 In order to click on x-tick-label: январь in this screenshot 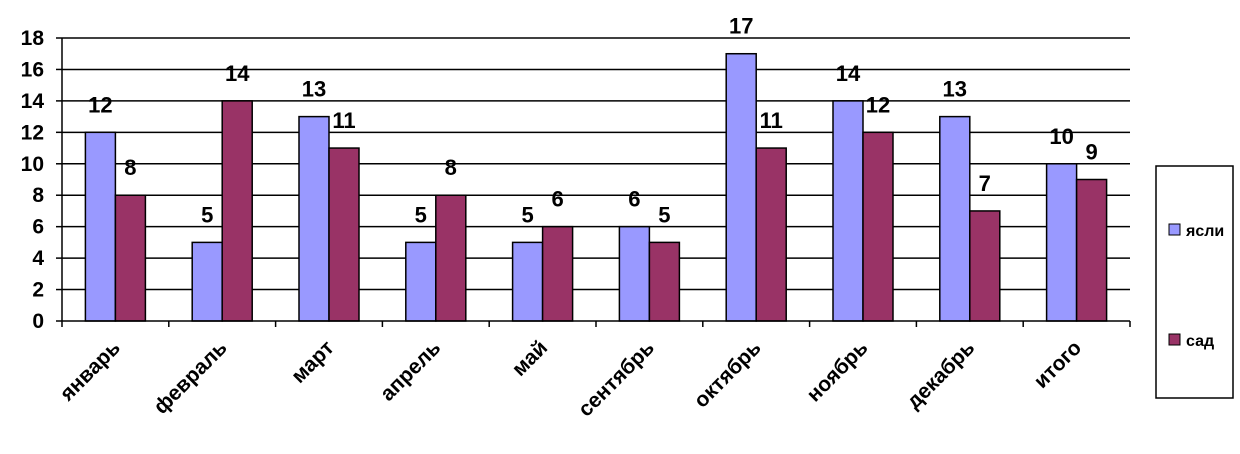, I will do `click(90, 371)`.